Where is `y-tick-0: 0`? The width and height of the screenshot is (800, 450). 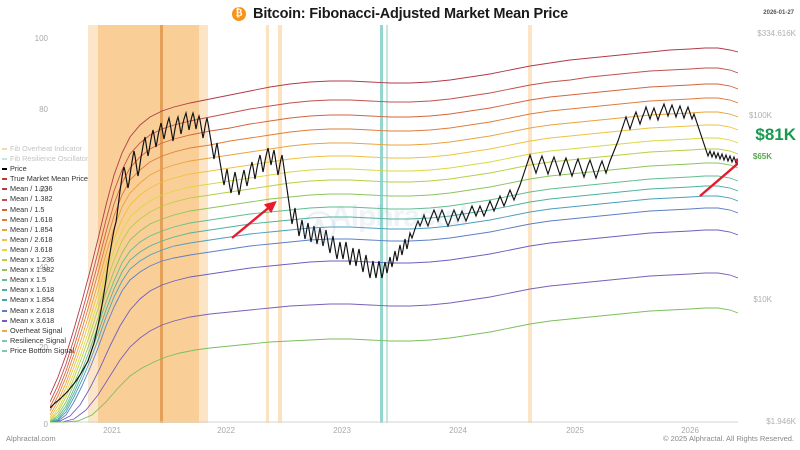
y-tick-0: 0 is located at coordinates (45, 424).